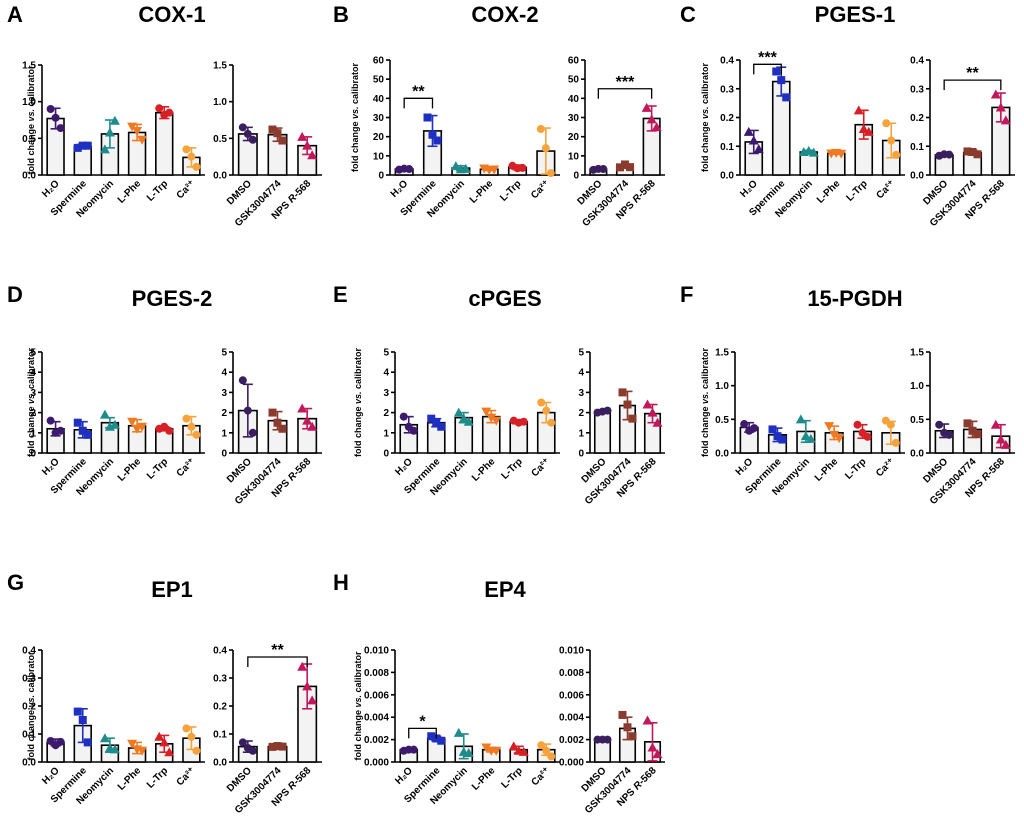  Describe the element at coordinates (722, 353) in the screenshot. I see `y-tick-label: 1.5` at that location.